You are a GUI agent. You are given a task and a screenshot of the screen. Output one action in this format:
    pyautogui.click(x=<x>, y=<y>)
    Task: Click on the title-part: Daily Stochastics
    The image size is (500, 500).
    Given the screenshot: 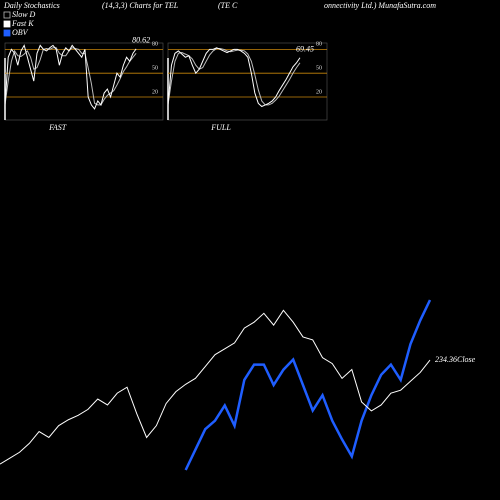 What is the action you would take?
    pyautogui.click(x=31, y=5)
    